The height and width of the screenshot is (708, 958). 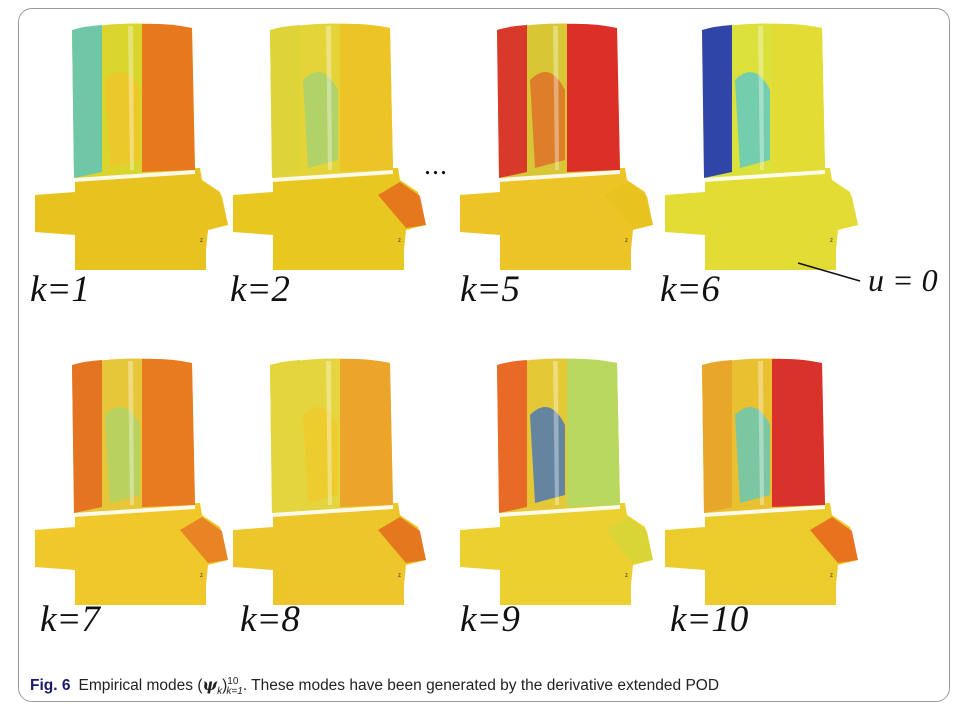 I want to click on caption-text-before: Empirical modes (, so click(x=140, y=685).